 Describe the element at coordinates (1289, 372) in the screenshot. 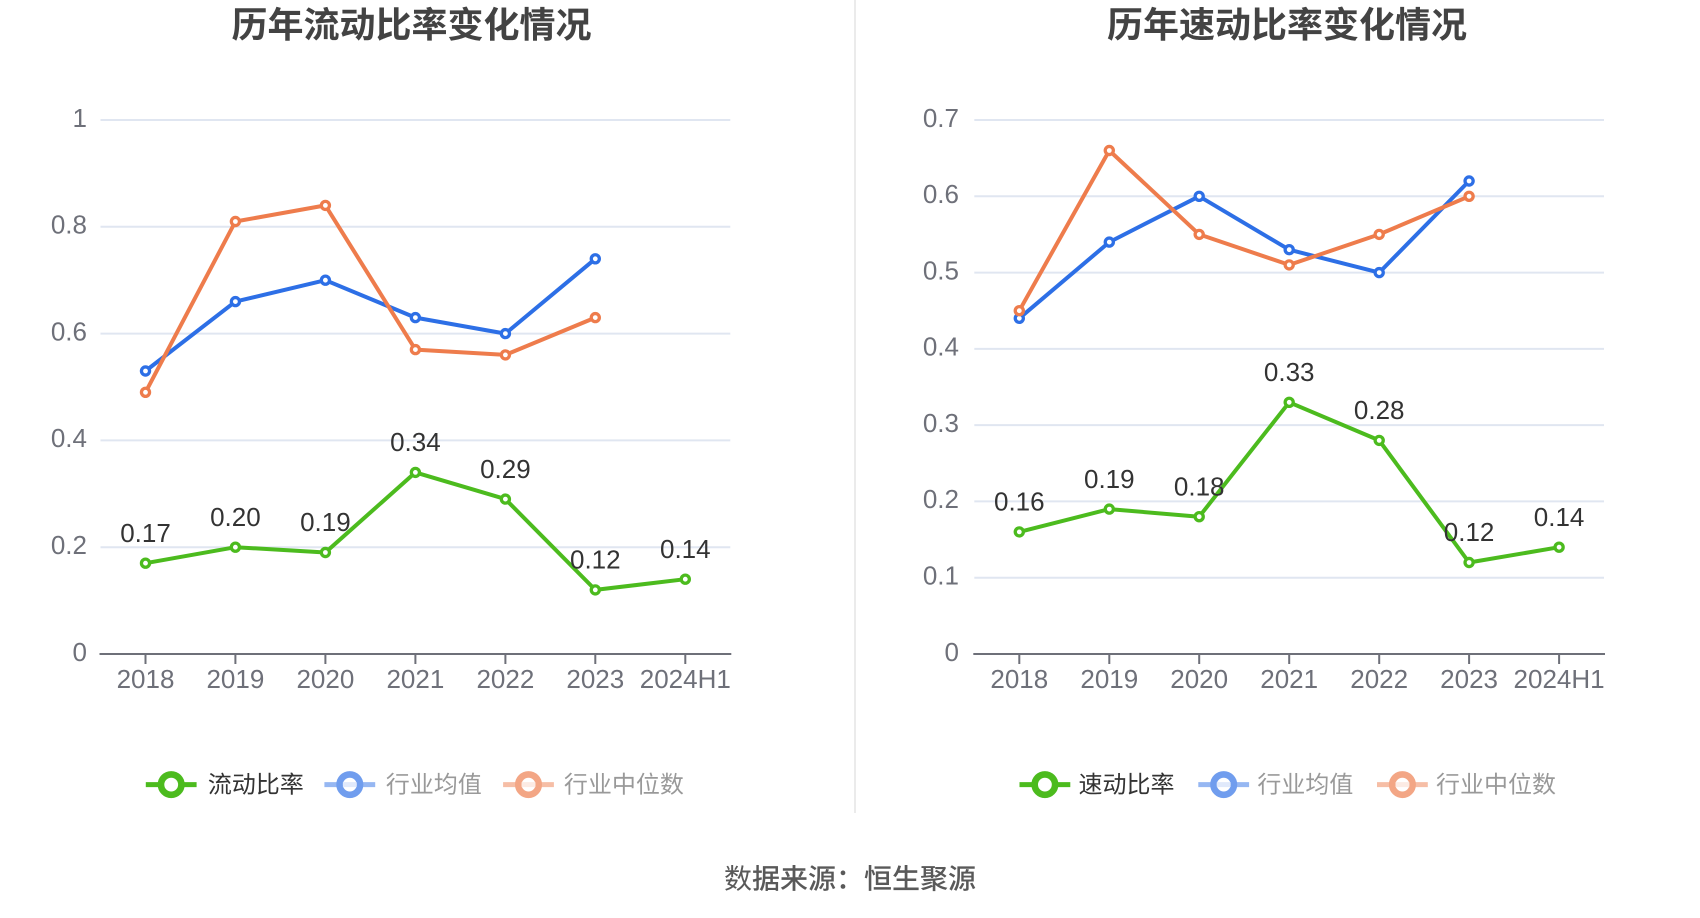

I see `svg-text: 0.33` at that location.